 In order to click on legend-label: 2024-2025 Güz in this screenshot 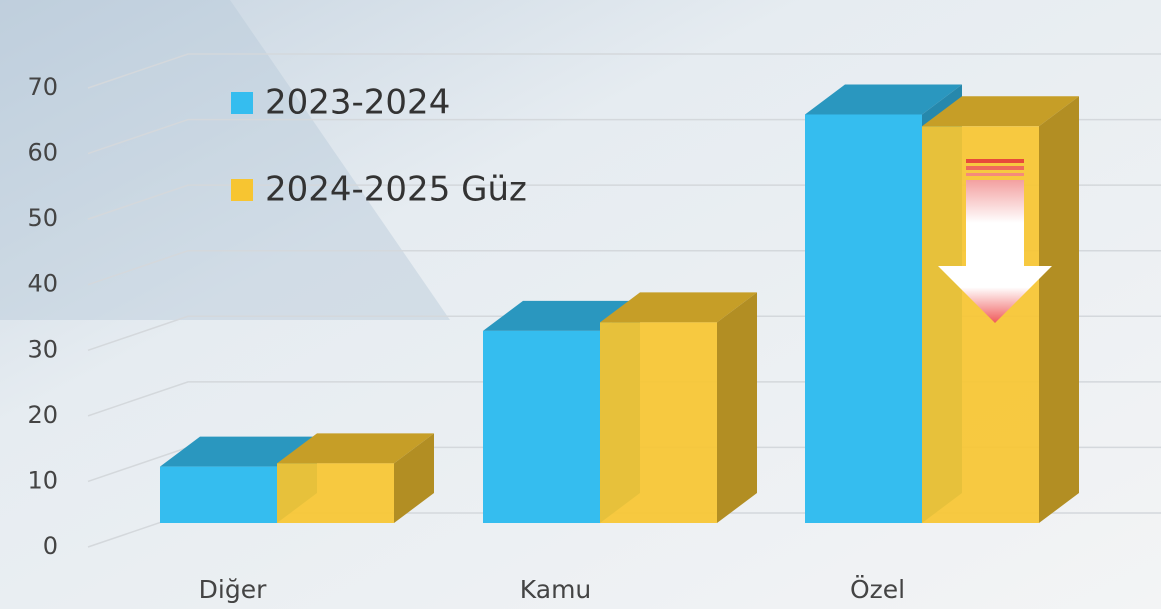, I will do `click(396, 190)`.